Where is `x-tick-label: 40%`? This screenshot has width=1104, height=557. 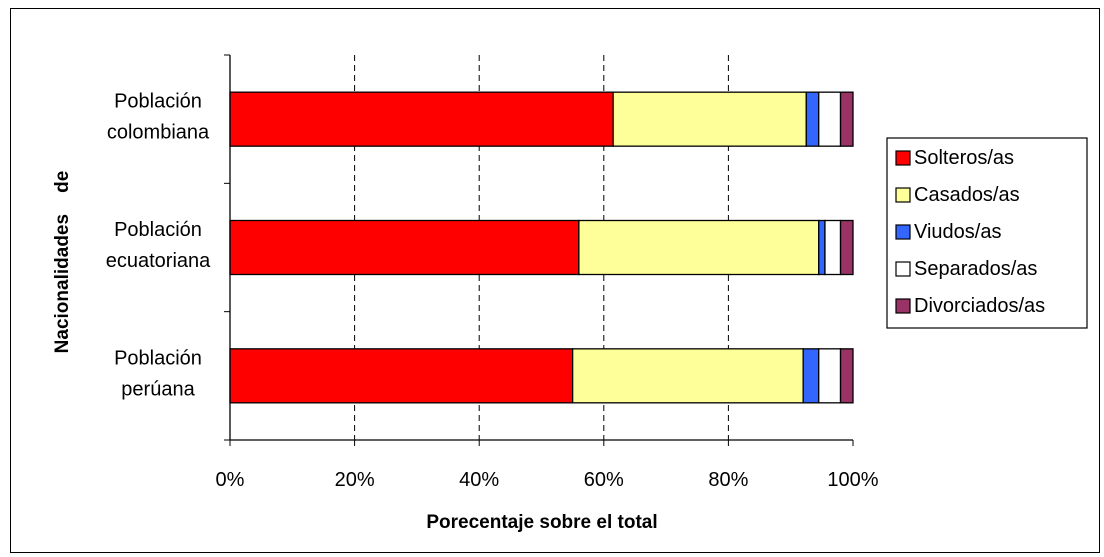 x-tick-label: 40% is located at coordinates (479, 480).